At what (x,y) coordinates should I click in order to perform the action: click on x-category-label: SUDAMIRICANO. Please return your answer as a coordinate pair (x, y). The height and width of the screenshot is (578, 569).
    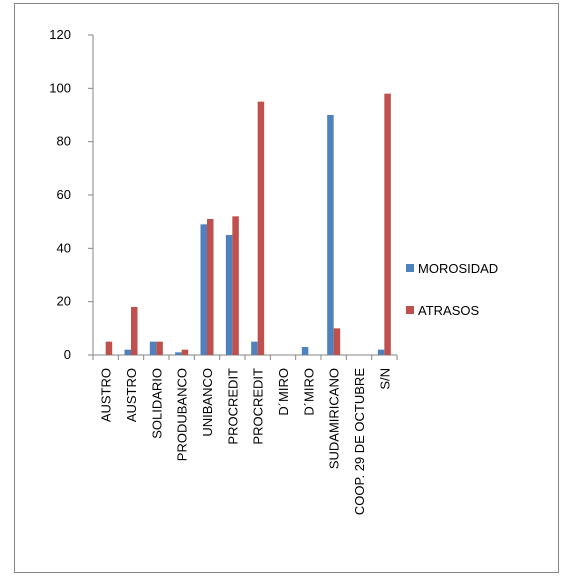
    Looking at the image, I should click on (334, 418).